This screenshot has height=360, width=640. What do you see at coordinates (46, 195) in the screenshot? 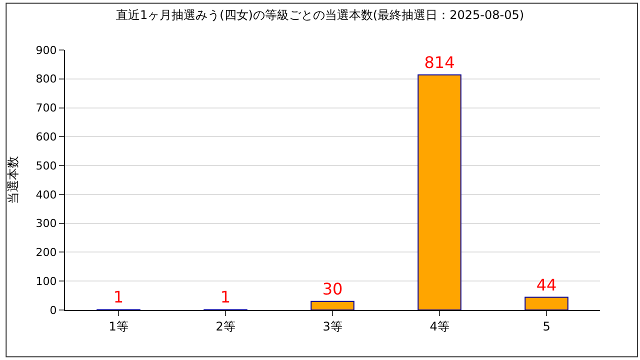
I see `y-tick-label: 400` at bounding box center [46, 195].